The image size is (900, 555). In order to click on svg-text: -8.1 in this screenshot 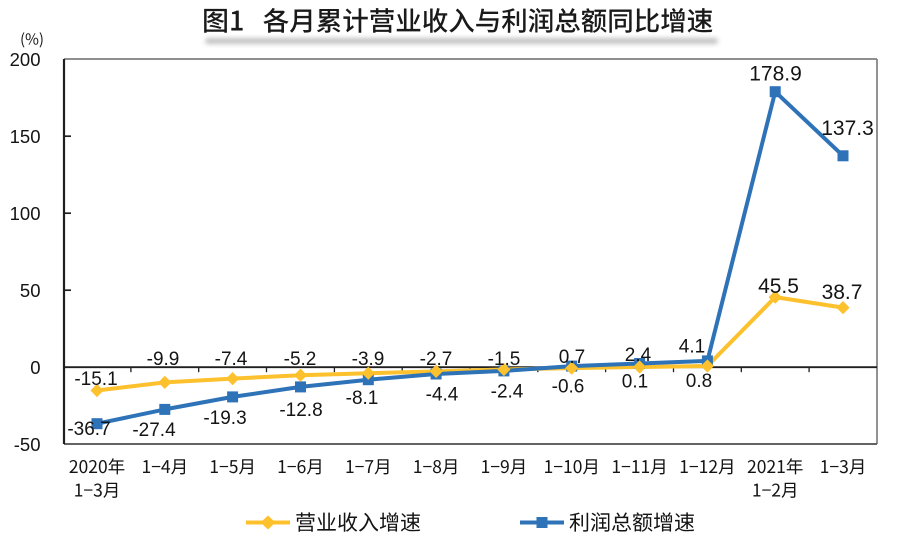, I will do `click(362, 398)`.